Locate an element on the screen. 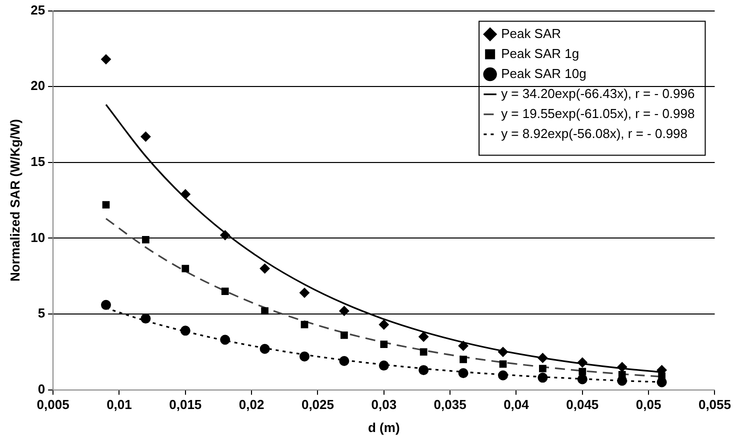 This screenshot has width=734, height=444. x-tick-label: 0,05 is located at coordinates (649, 404).